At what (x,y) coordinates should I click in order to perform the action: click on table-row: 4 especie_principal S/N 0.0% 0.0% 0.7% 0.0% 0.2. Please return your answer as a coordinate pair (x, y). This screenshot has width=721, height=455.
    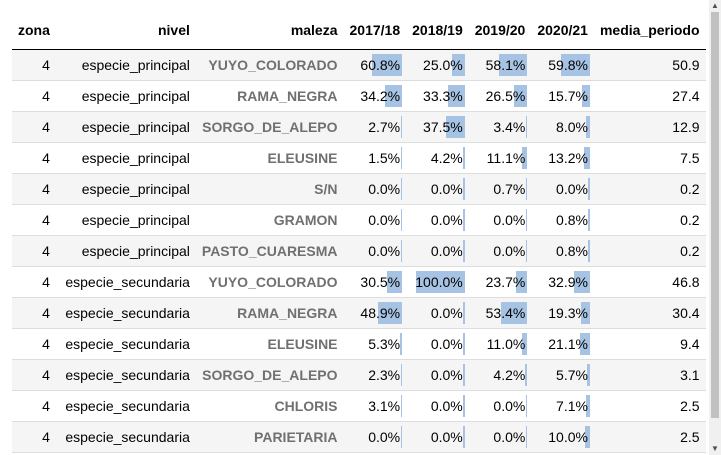
    Looking at the image, I should click on (359, 189).